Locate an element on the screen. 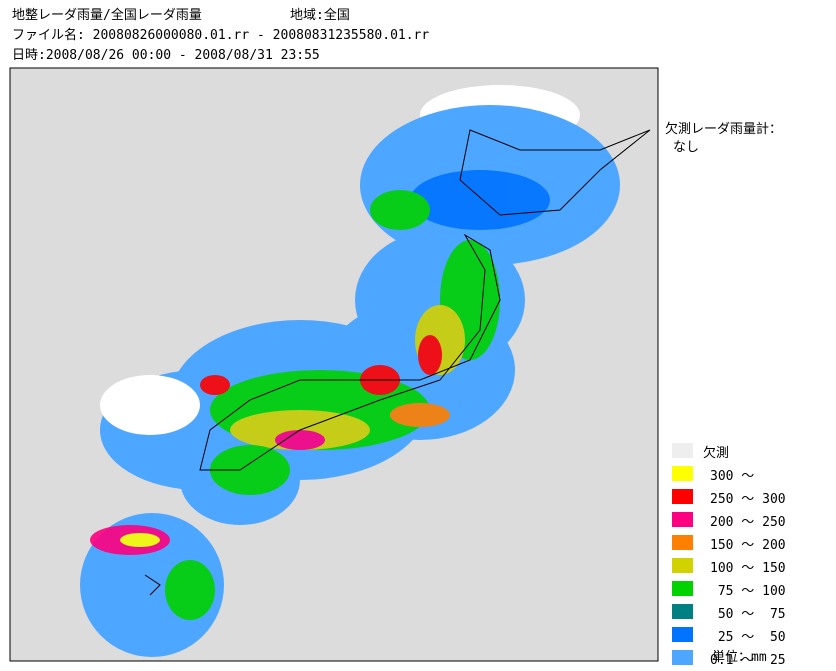  legend-label: 0.1 ～ 25 is located at coordinates (748, 660).